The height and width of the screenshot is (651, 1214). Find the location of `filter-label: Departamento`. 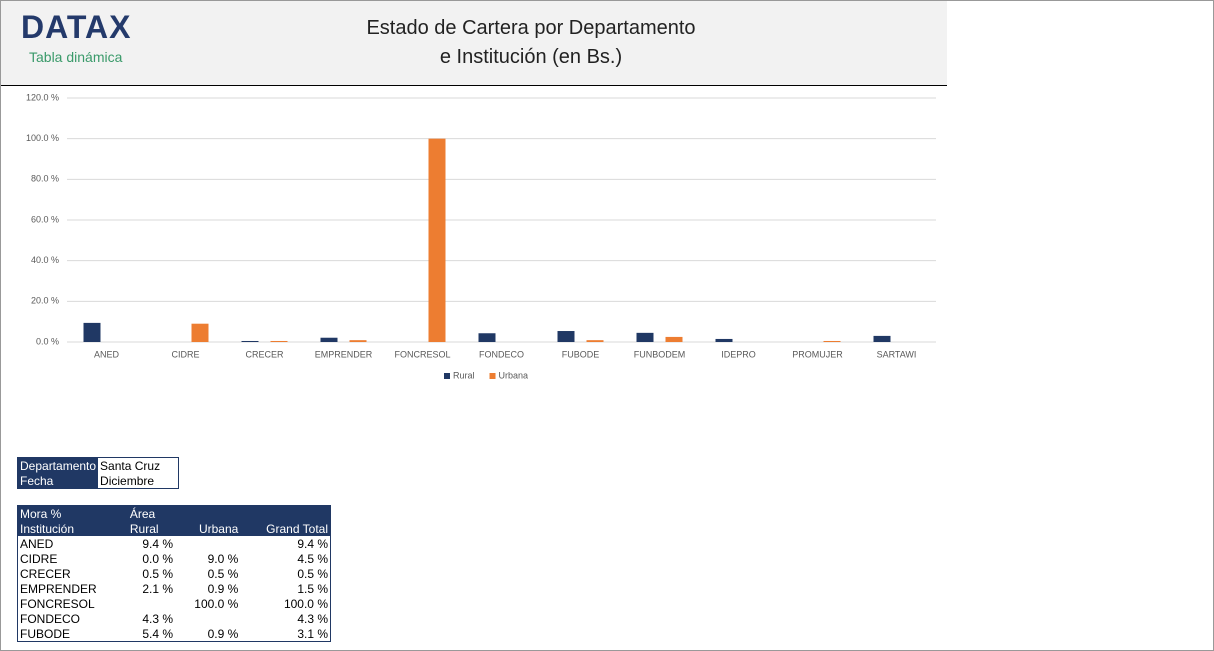

filter-label: Departamento is located at coordinates (58, 465).